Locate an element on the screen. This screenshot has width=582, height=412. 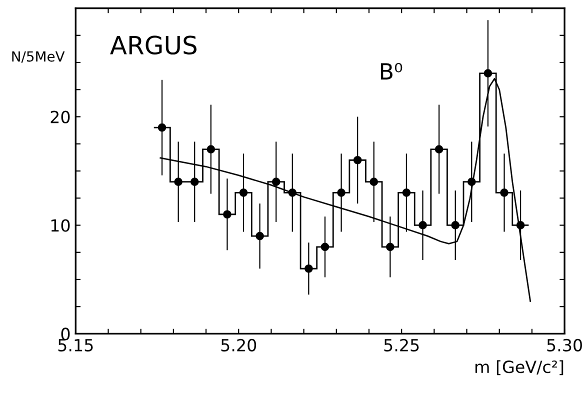
x-tick-label: 5.20 is located at coordinates (238, 345).